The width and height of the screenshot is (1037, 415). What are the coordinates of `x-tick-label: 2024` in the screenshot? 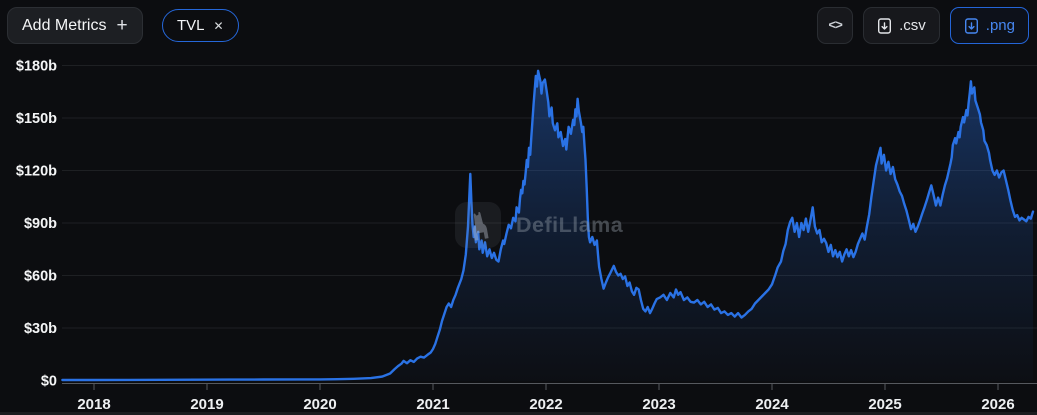 It's located at (772, 404).